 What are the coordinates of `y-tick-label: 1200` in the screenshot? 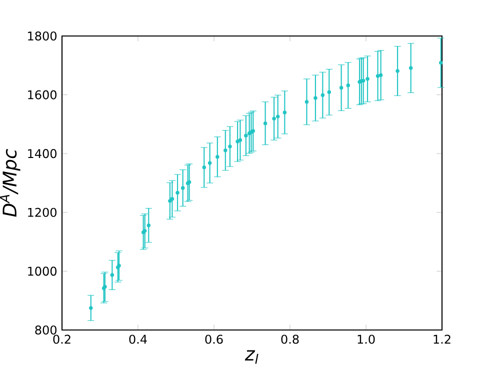 It's located at (42, 212).